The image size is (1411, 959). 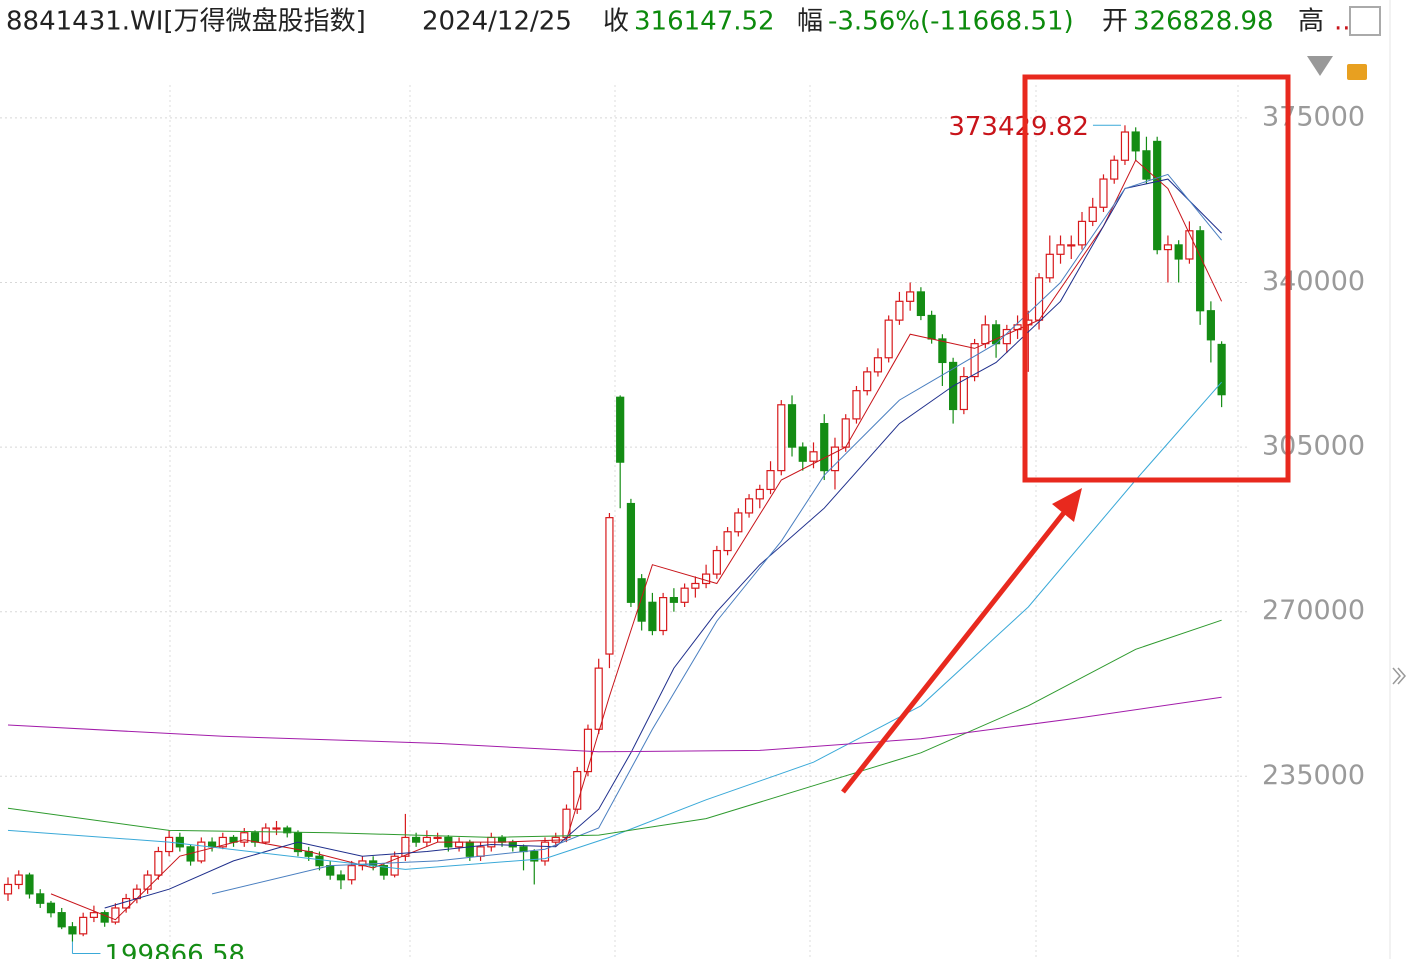 What do you see at coordinates (1313, 610) in the screenshot?
I see `y-tick-label: 270000` at bounding box center [1313, 610].